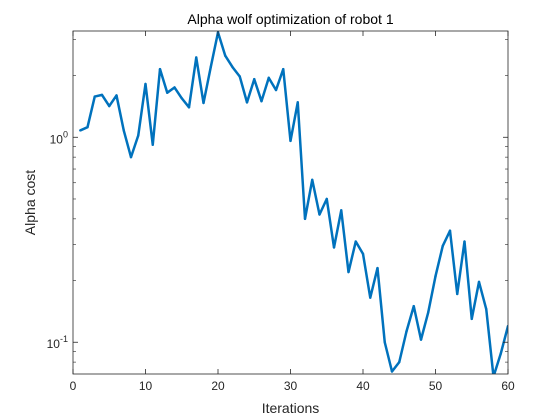 The width and height of the screenshot is (560, 420). What do you see at coordinates (30, 202) in the screenshot?
I see `y-axis-label: Alpha cost` at bounding box center [30, 202].